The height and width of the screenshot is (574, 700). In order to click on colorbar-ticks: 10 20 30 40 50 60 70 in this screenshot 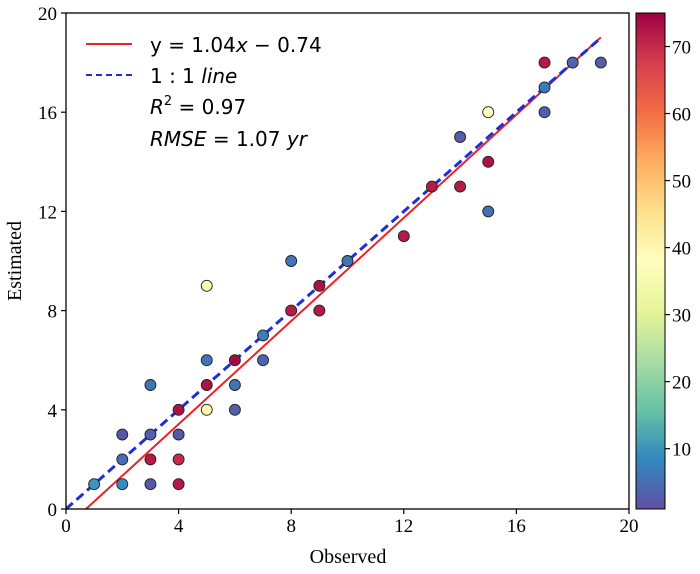, I will do `click(678, 249)`.